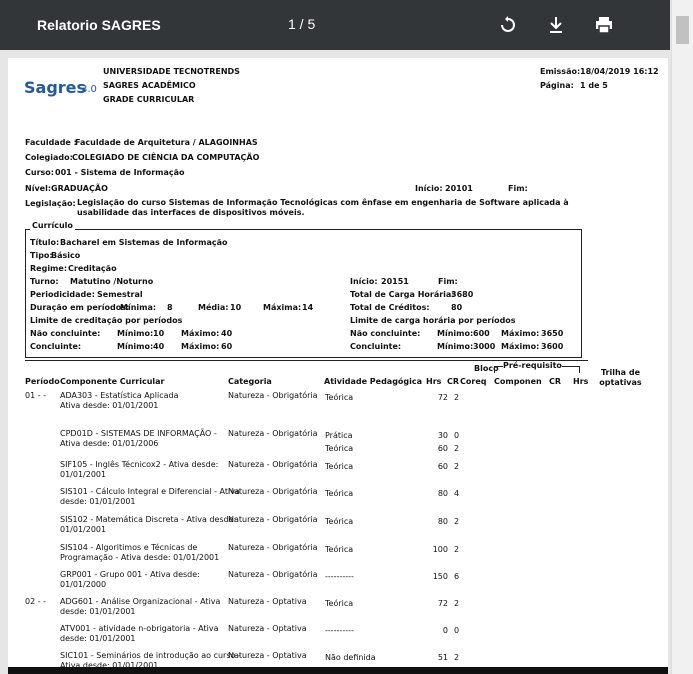 The height and width of the screenshot is (674, 693). Describe the element at coordinates (682, 337) in the screenshot. I see `scrollbar` at that location.